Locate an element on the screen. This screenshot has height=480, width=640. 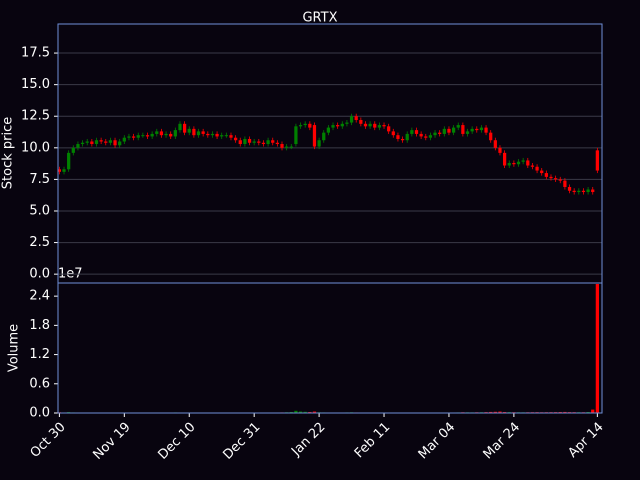
y-tick-label: 7.5 is located at coordinates (39, 179).